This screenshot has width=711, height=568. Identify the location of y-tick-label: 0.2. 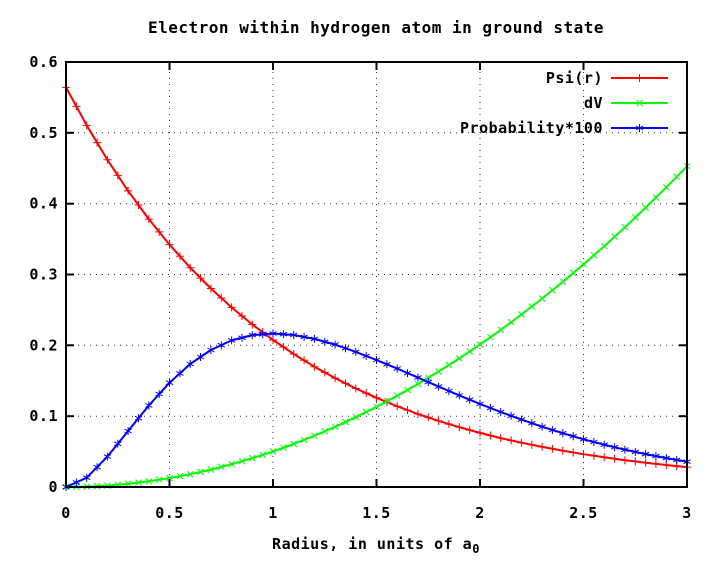
(43, 345).